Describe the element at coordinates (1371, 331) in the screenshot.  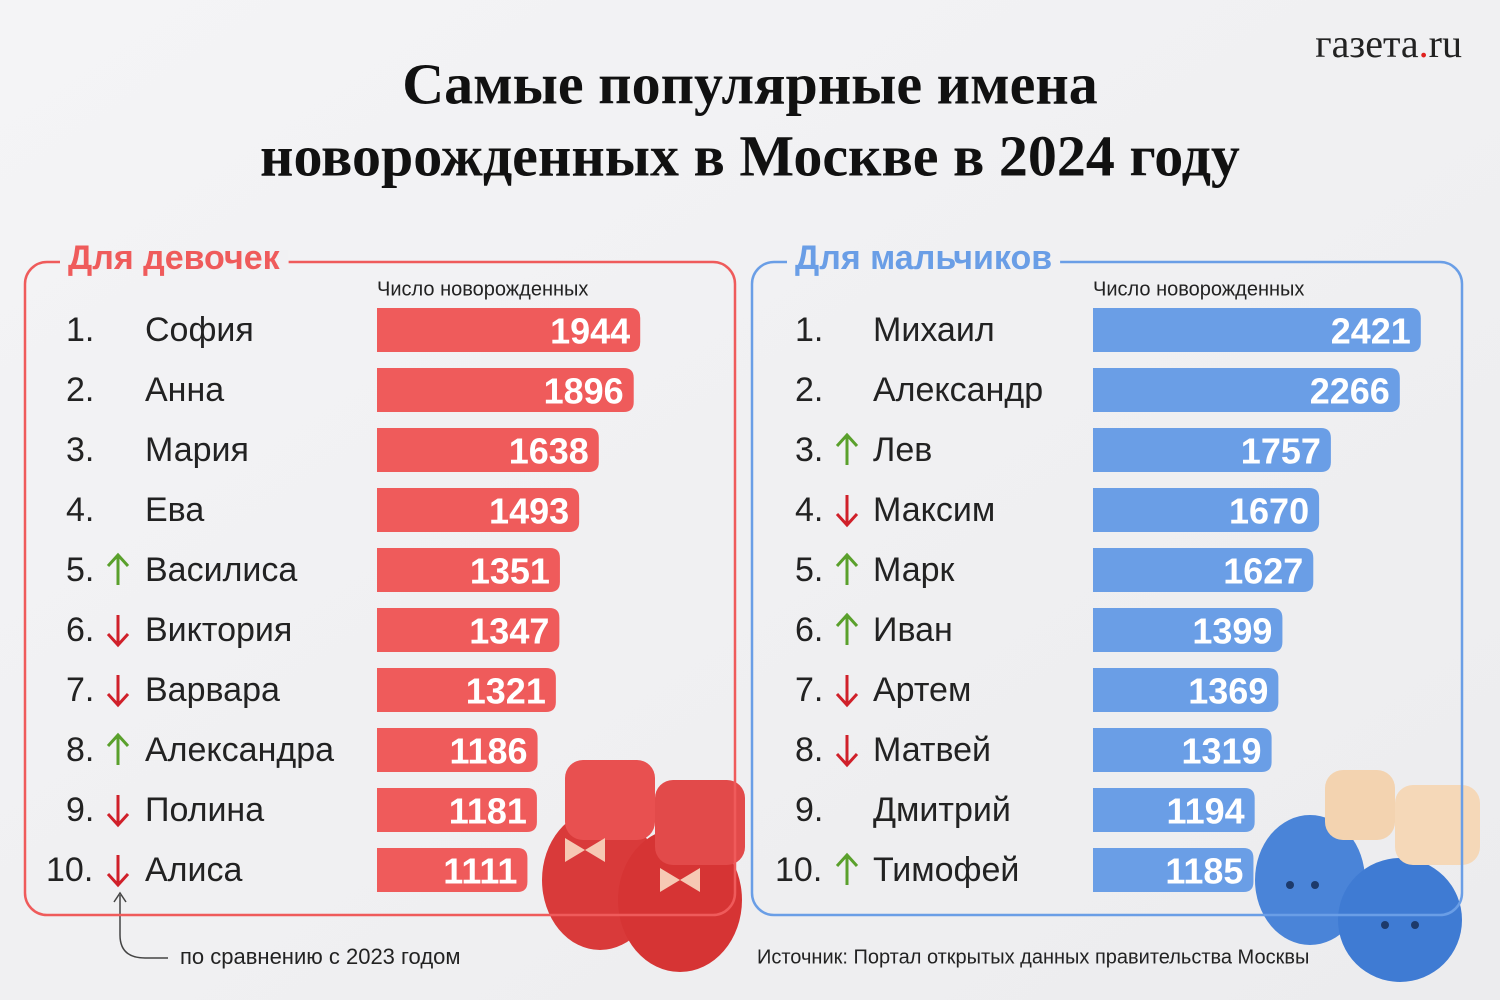
I see `value-label: 2421` at that location.